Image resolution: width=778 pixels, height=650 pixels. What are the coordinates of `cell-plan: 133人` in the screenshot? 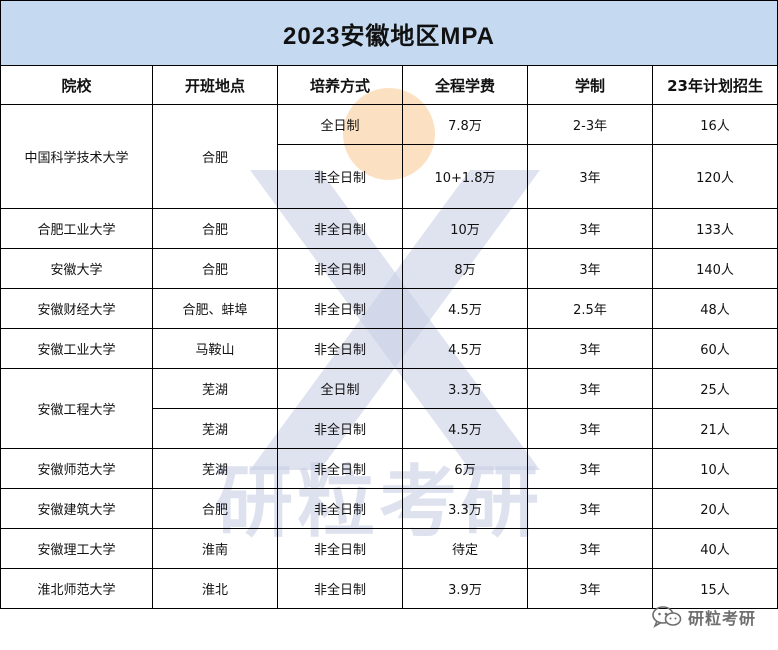 It's located at (714, 228).